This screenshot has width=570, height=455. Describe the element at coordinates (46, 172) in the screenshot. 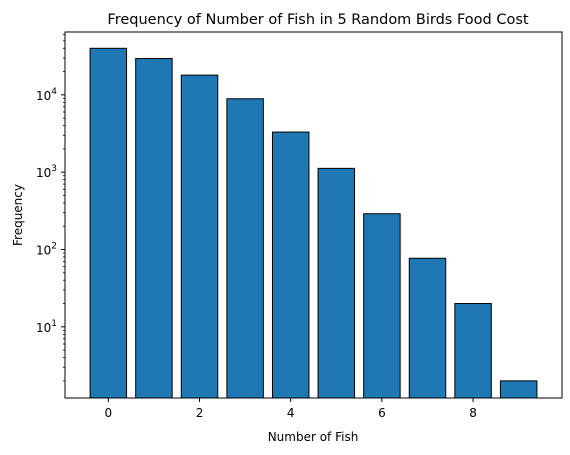

I see `y-tick-label: 10³` at that location.